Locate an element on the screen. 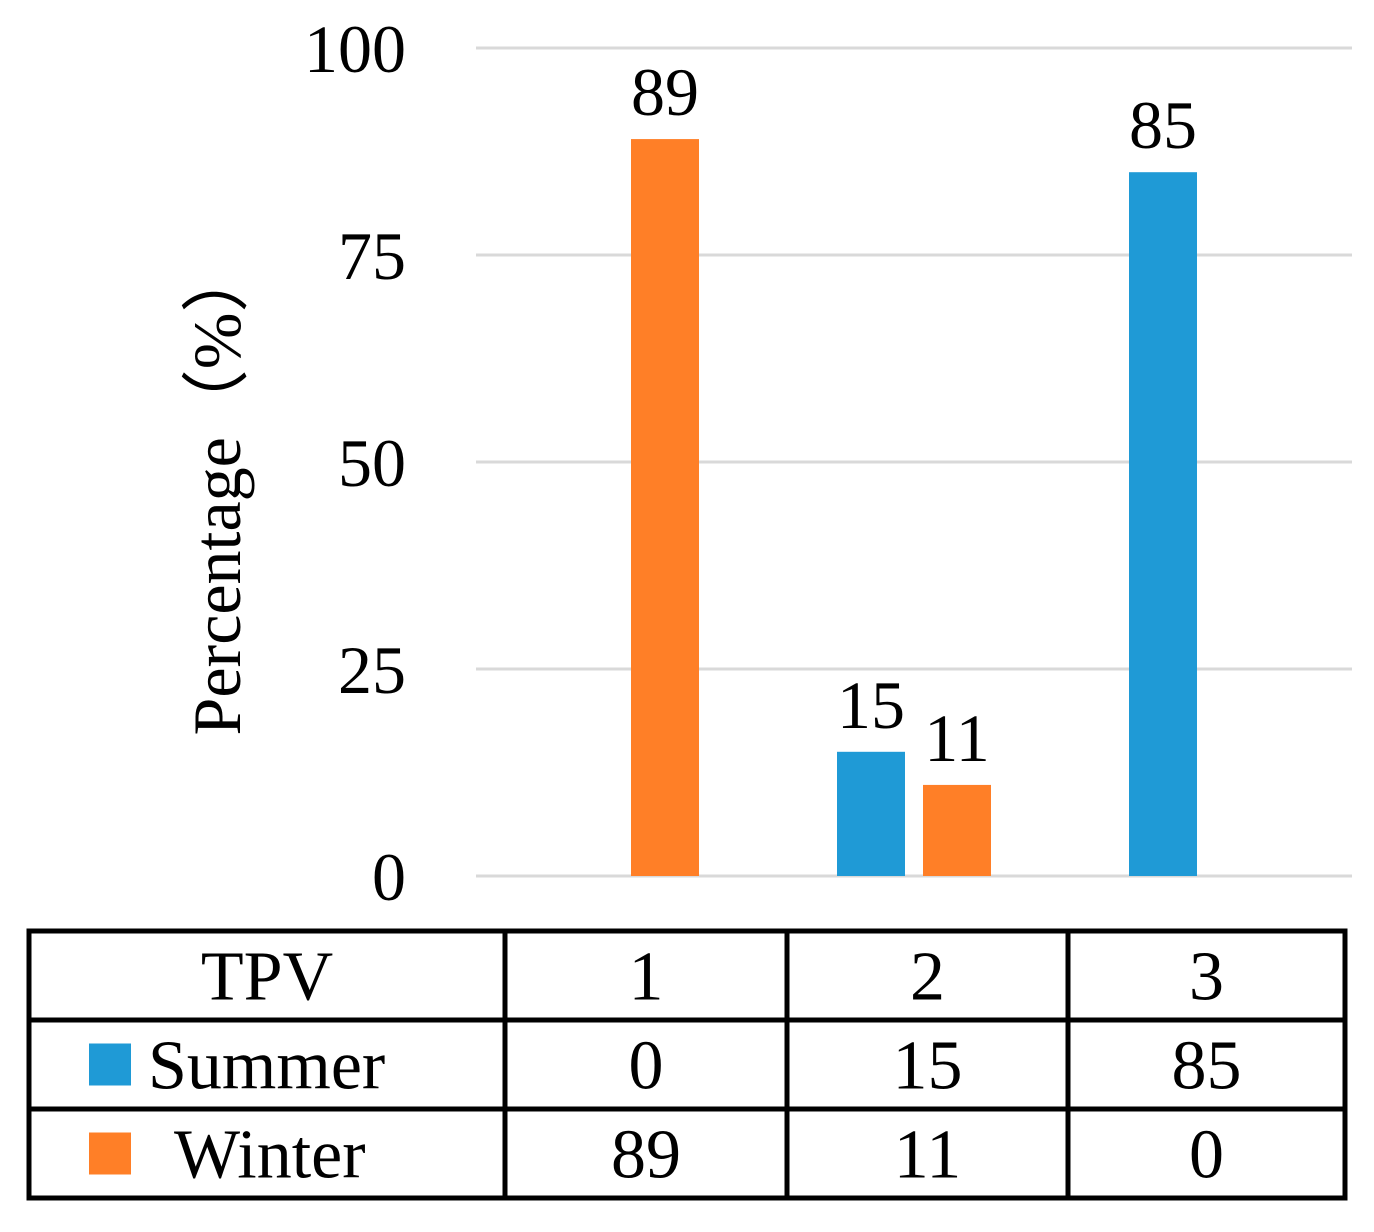 The height and width of the screenshot is (1232, 1374). legend-swatch-winter is located at coordinates (110, 1153).